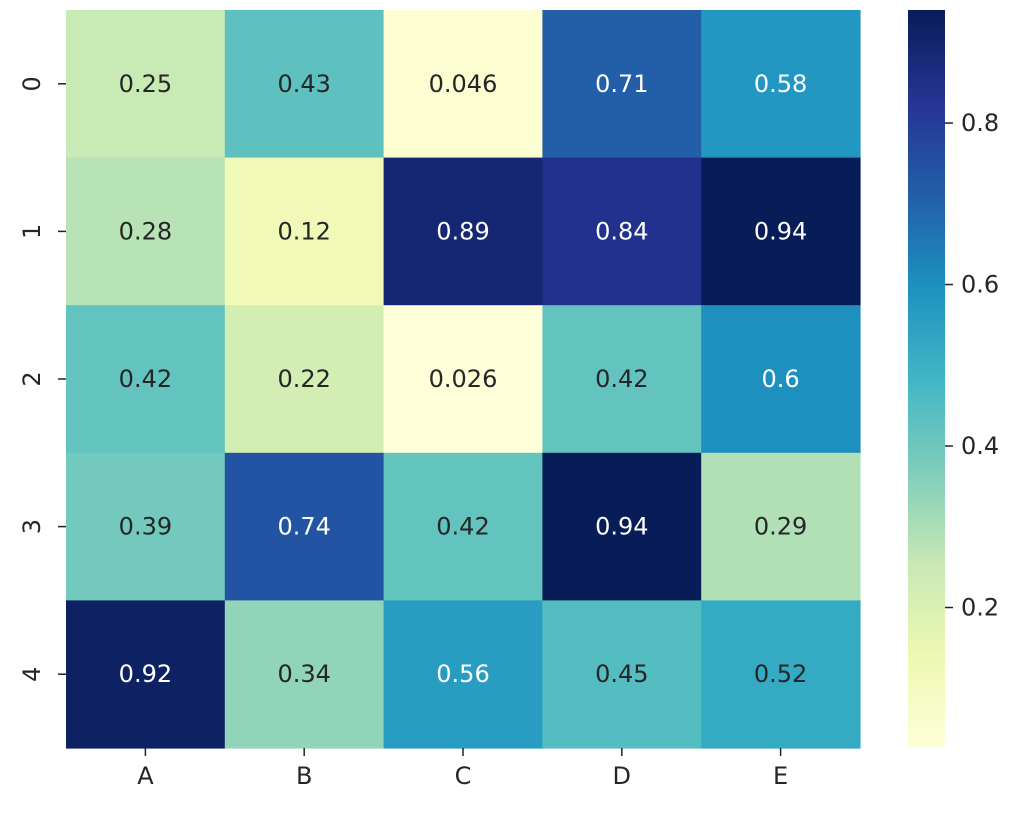  I want to click on heatmap-cell-4-C, so click(463, 674).